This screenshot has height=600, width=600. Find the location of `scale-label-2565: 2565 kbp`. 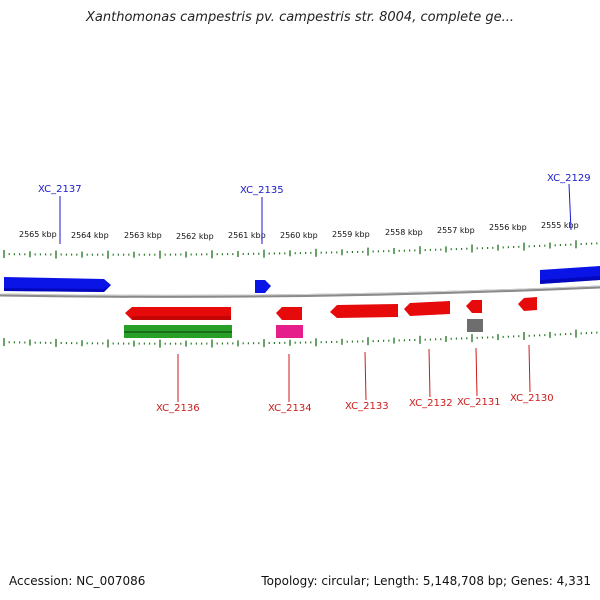

scale-label-2565: 2565 kbp is located at coordinates (38, 234).